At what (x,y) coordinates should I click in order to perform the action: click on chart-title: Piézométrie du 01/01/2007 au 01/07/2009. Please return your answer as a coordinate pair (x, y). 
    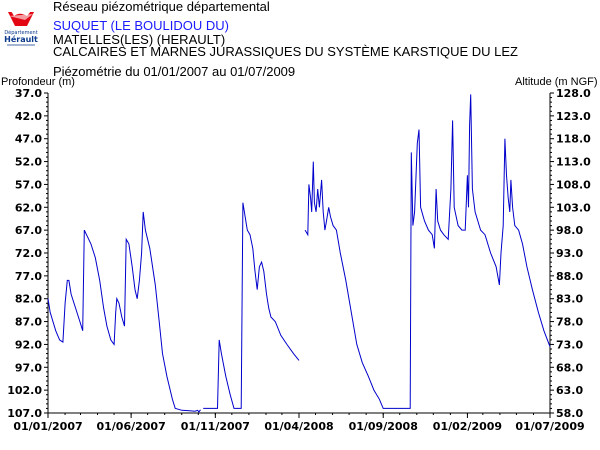
    Looking at the image, I should click on (174, 71).